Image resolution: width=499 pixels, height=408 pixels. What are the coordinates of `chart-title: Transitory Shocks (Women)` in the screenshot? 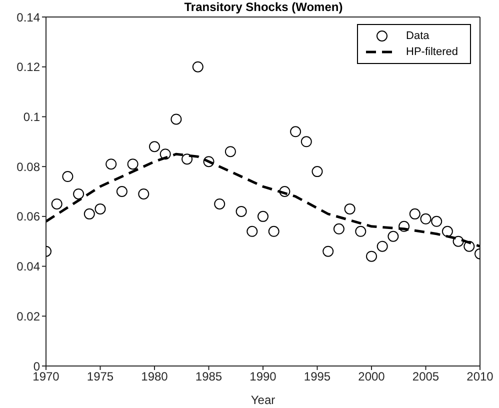 It's located at (263, 7).